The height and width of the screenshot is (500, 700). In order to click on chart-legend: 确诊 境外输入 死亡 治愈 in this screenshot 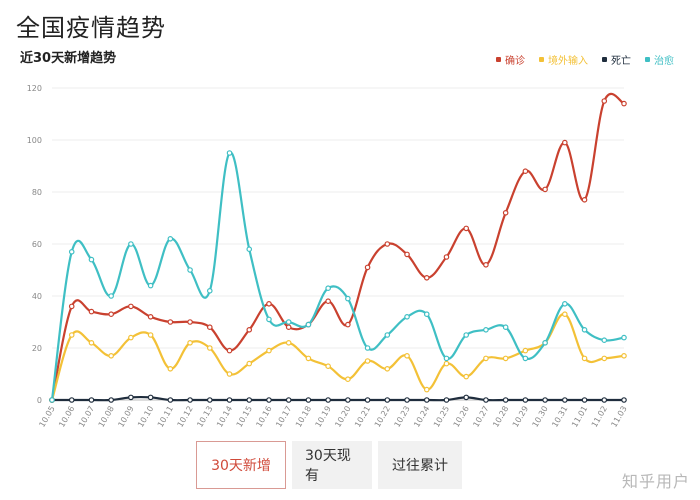, I will do `click(585, 59)`.